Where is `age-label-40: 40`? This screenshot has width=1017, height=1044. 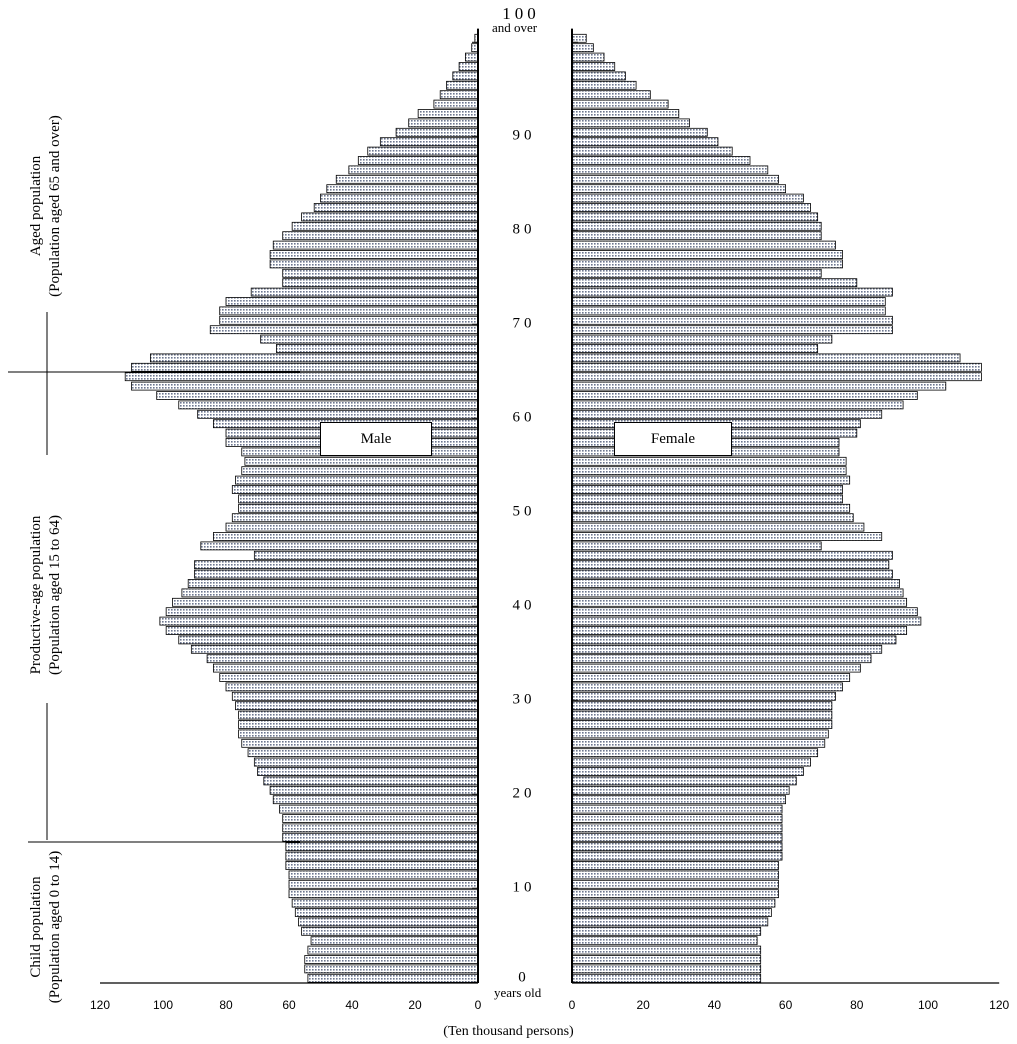 age-label-40: 40 is located at coordinates (524, 605).